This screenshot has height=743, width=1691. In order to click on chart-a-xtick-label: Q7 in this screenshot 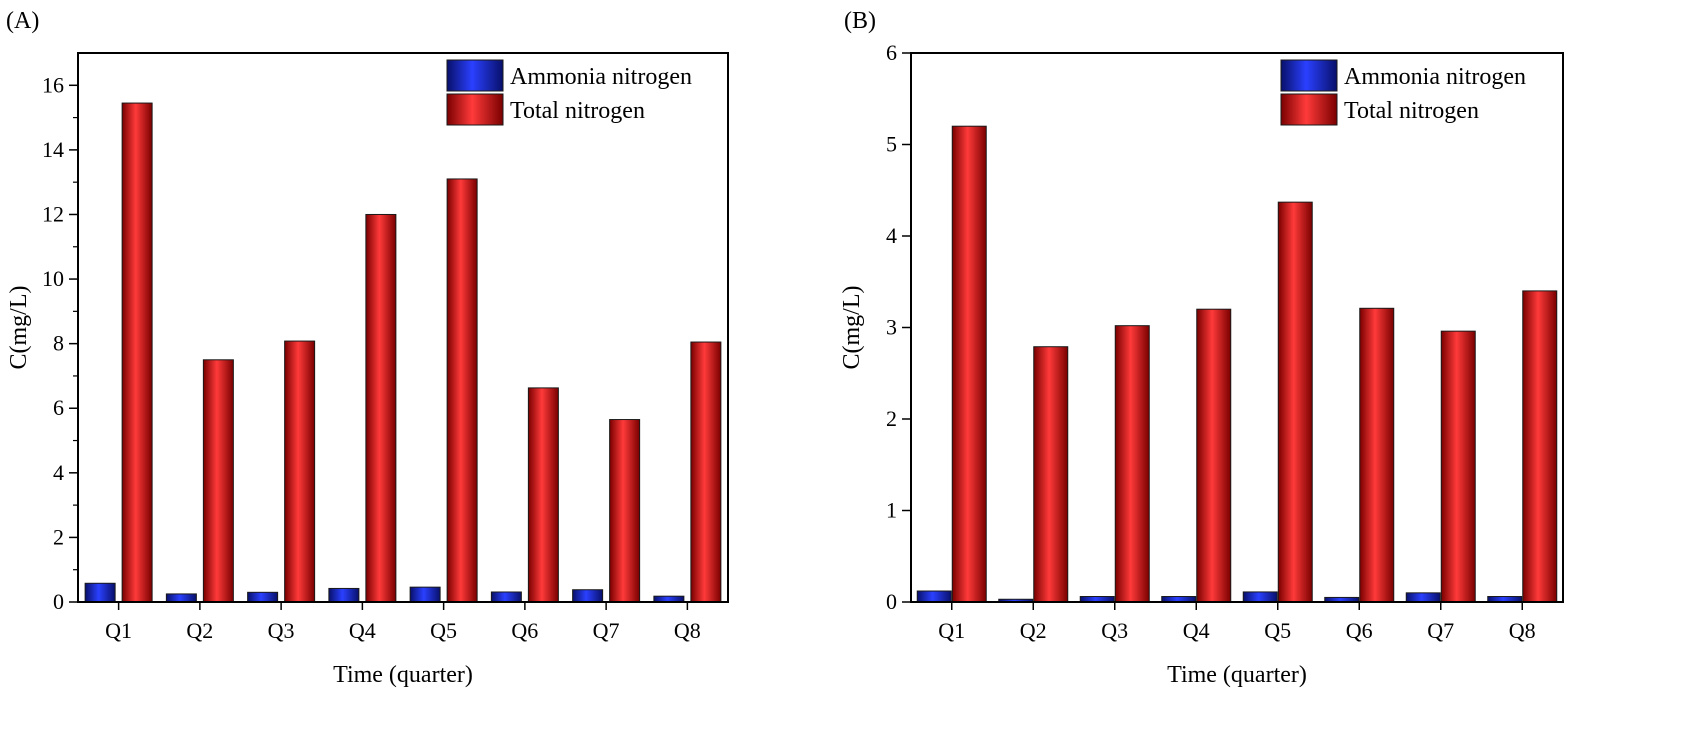, I will do `click(606, 630)`.